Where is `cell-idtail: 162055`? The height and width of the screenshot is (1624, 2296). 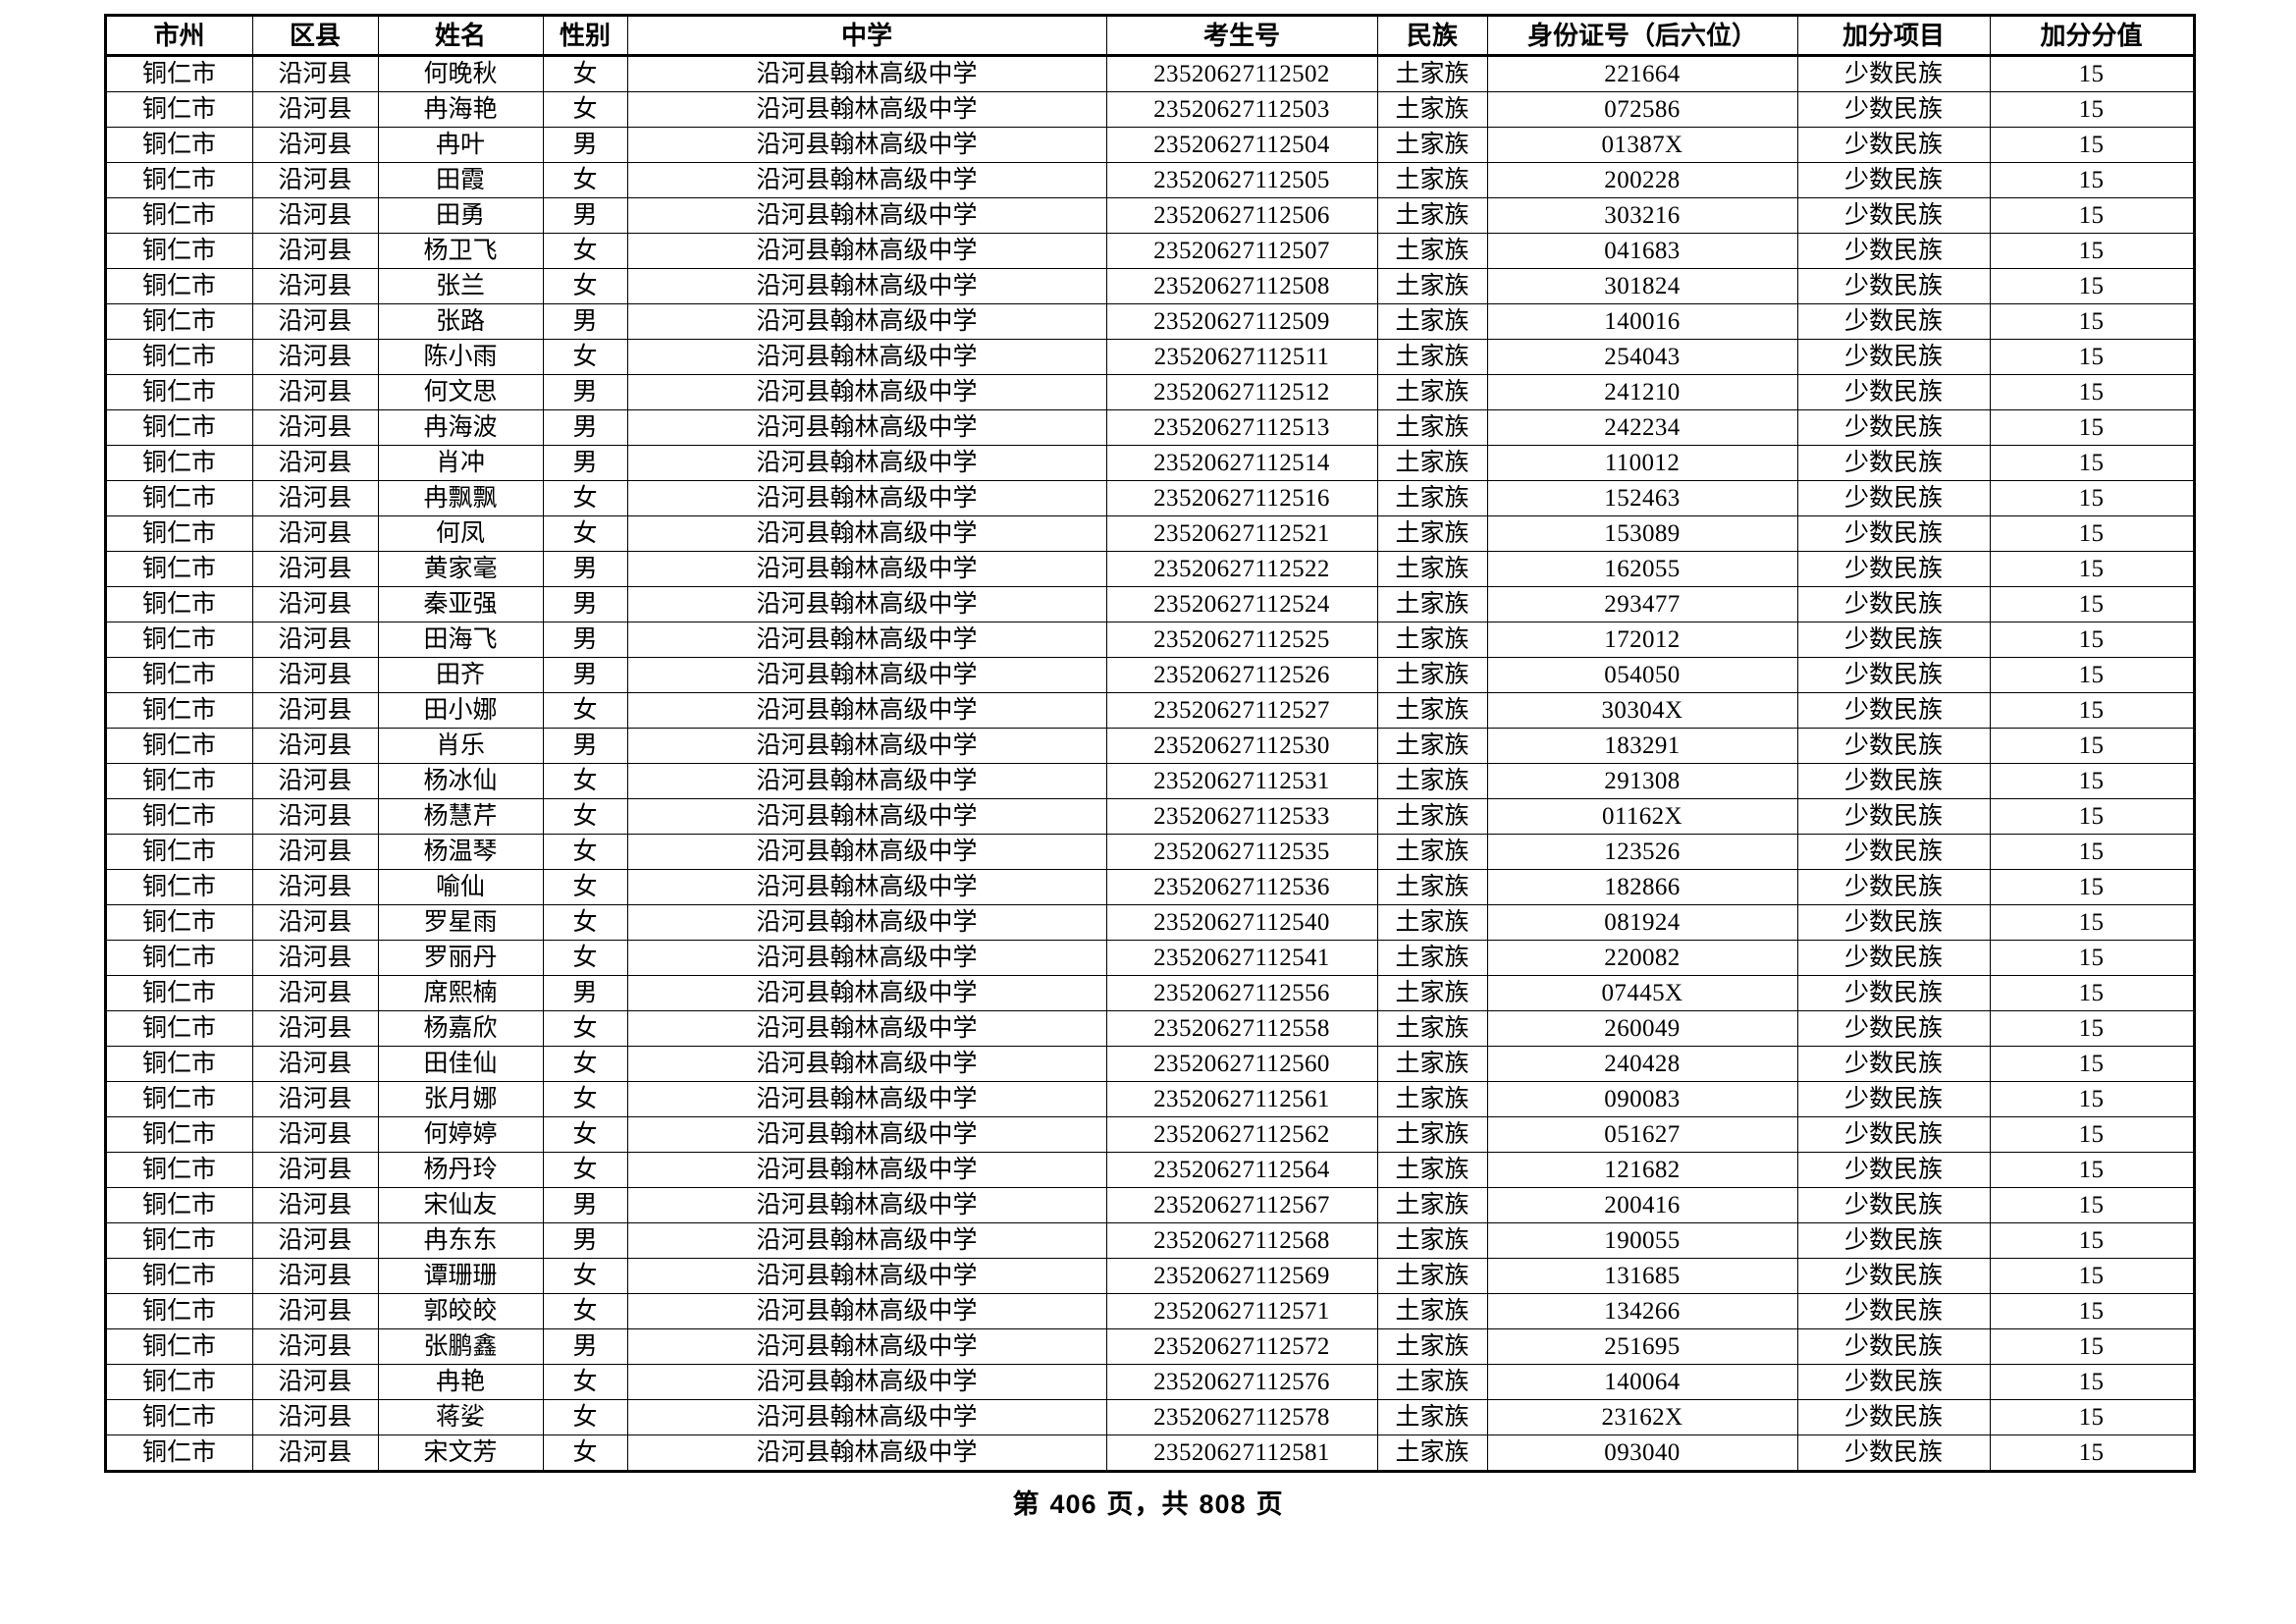 cell-idtail: 162055 is located at coordinates (1642, 569).